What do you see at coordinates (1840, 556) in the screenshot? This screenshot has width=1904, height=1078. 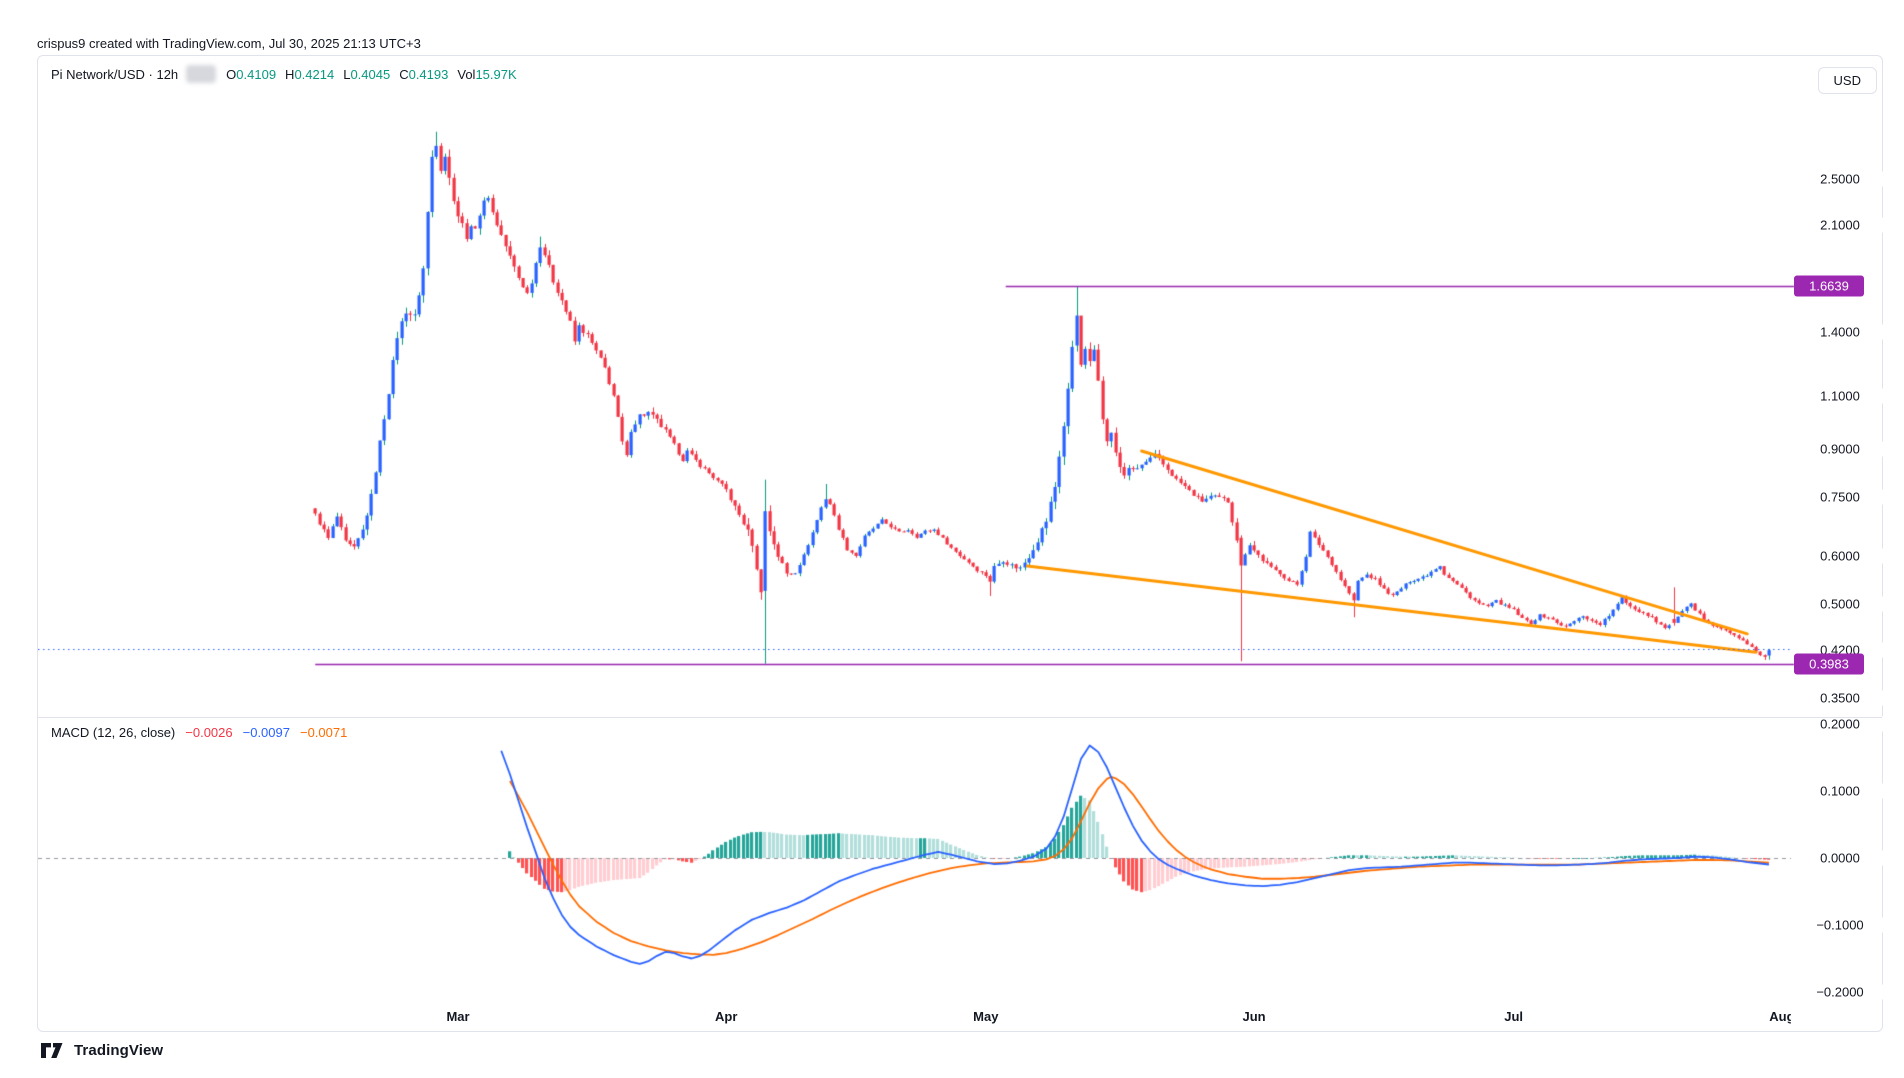 I see `price-tick-0.6: 0.6000` at bounding box center [1840, 556].